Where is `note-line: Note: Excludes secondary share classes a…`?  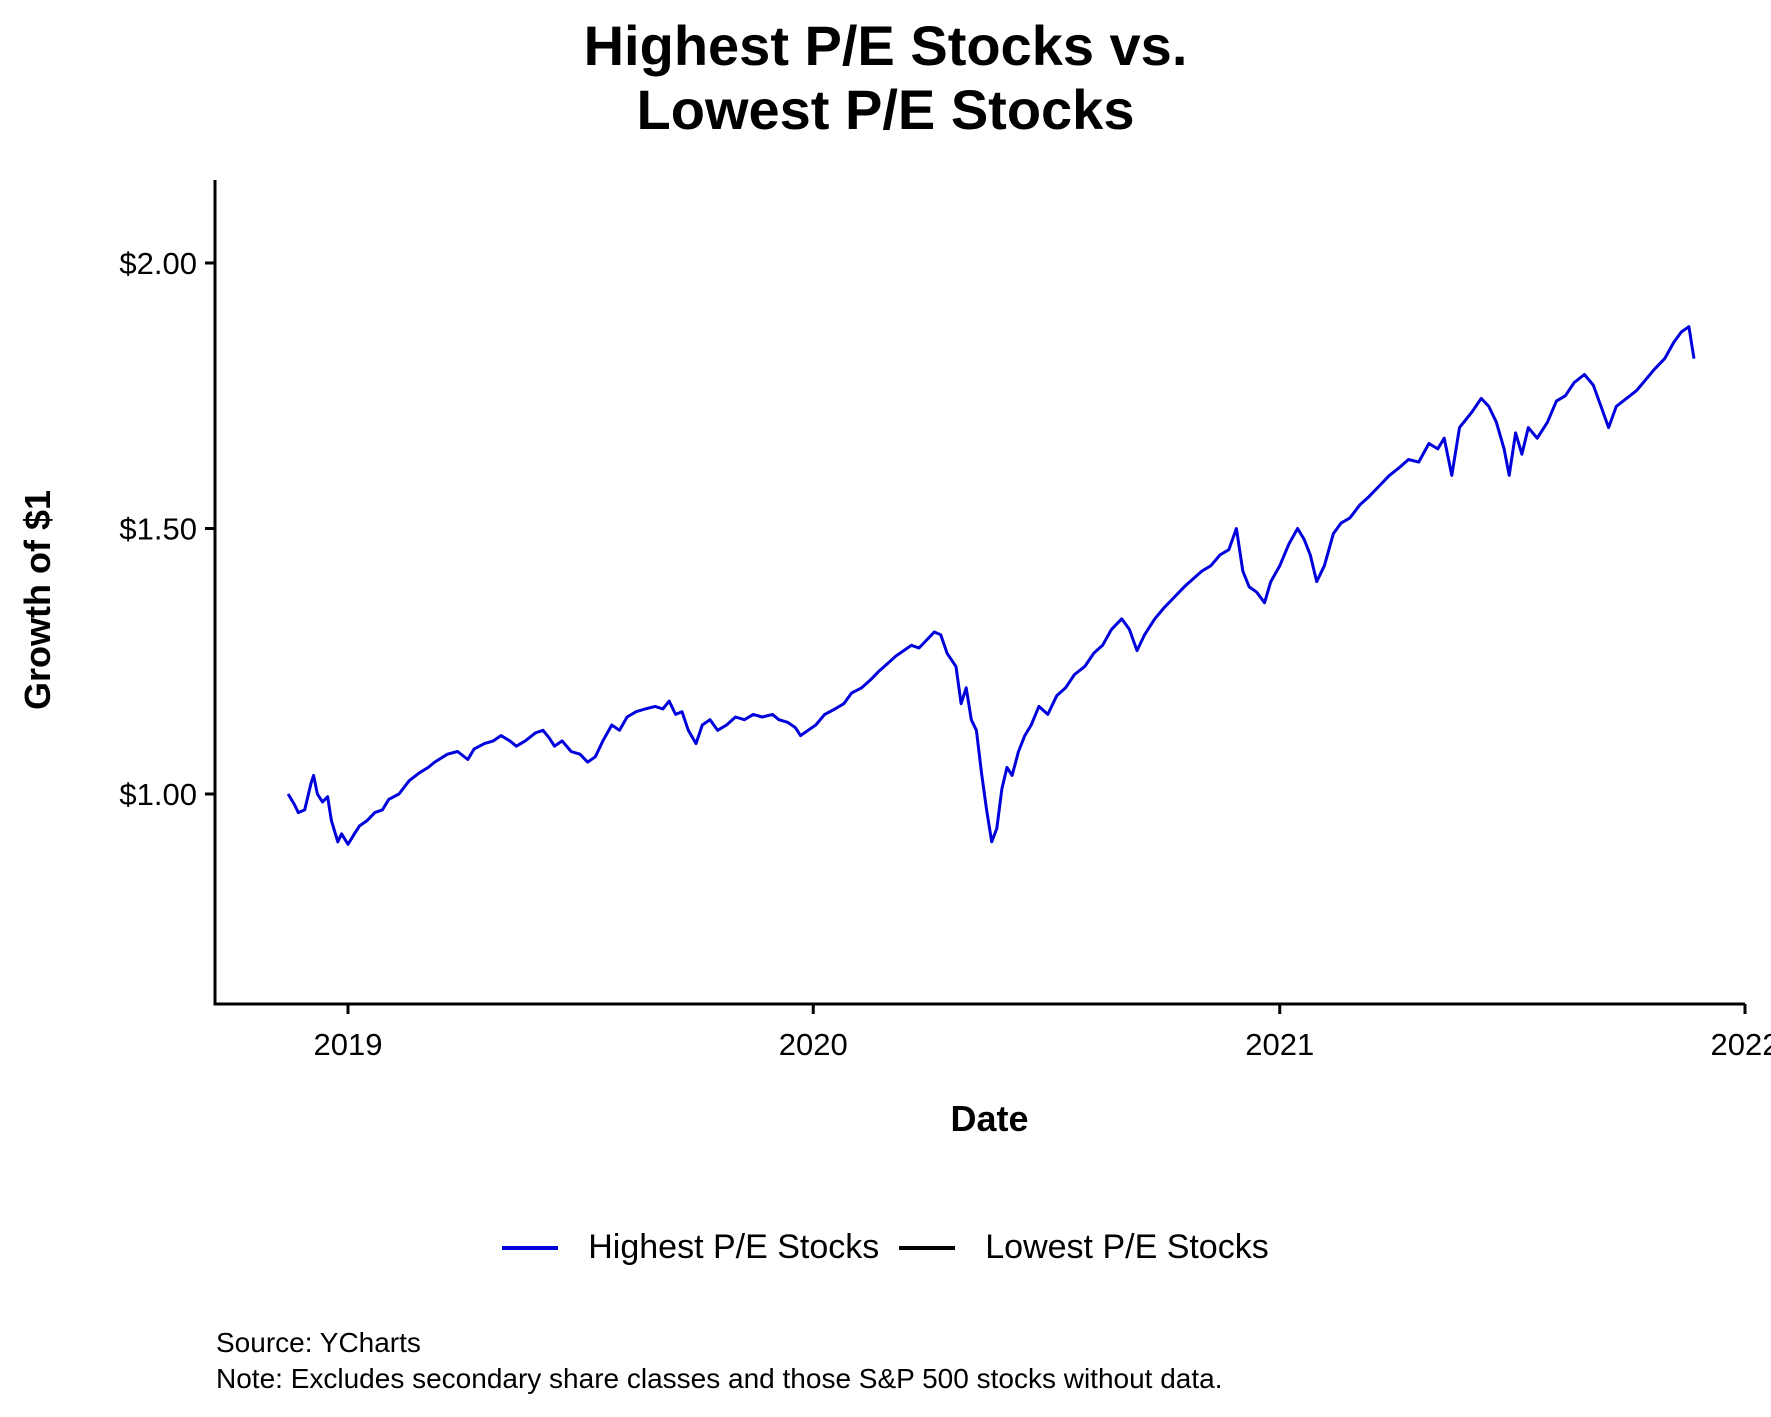 note-line: Note: Excludes secondary share classes a… is located at coordinates (719, 1378).